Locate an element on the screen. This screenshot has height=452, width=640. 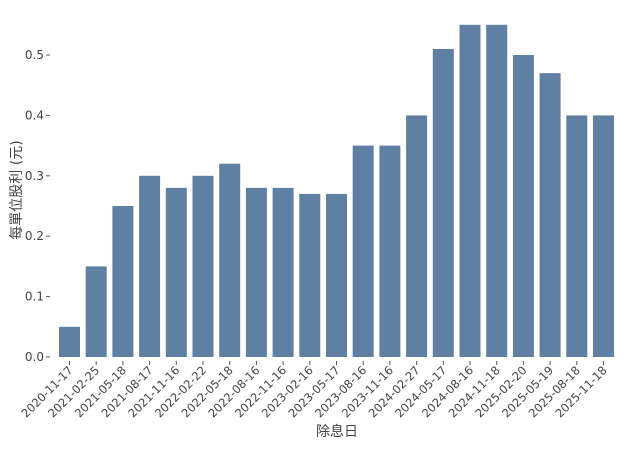
y-axis-label: 每單位股利 (元) is located at coordinates (17, 189).